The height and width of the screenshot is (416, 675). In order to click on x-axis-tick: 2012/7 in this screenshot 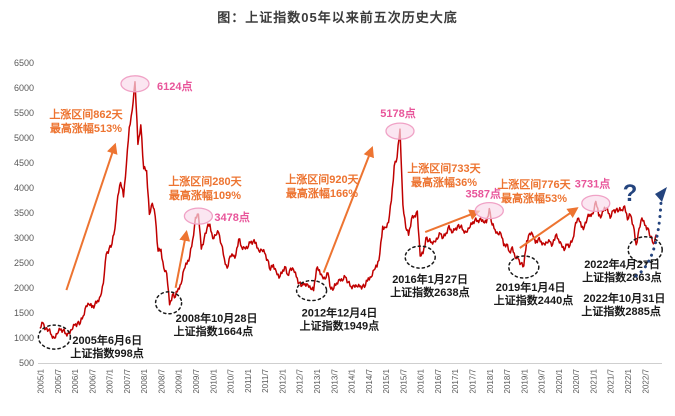, I will do `click(300, 380)`.